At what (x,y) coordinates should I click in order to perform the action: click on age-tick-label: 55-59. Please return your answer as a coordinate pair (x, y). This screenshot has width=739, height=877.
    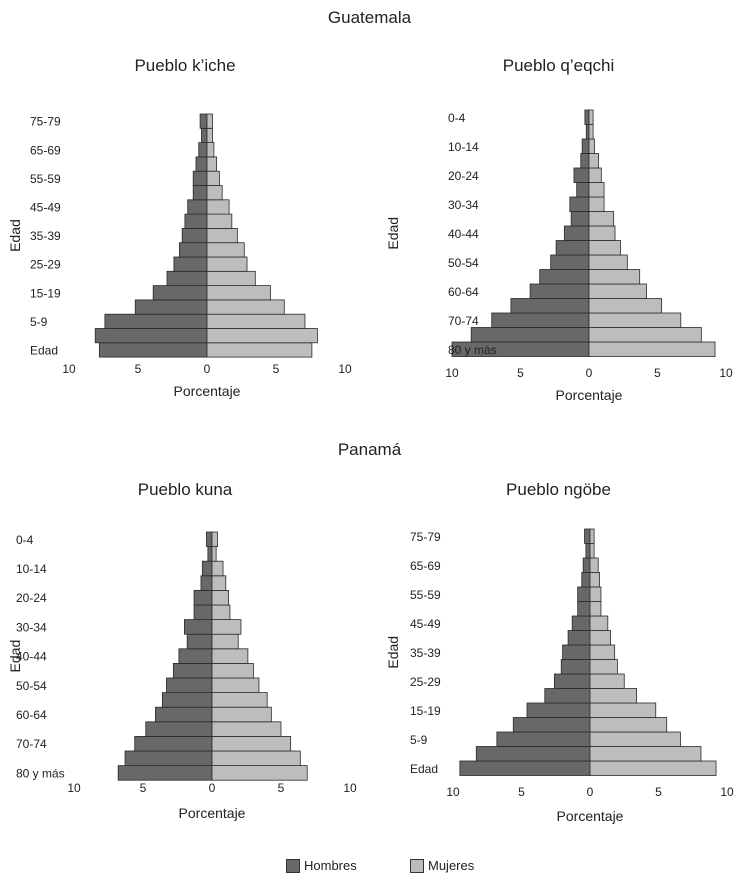
    Looking at the image, I should click on (45, 179).